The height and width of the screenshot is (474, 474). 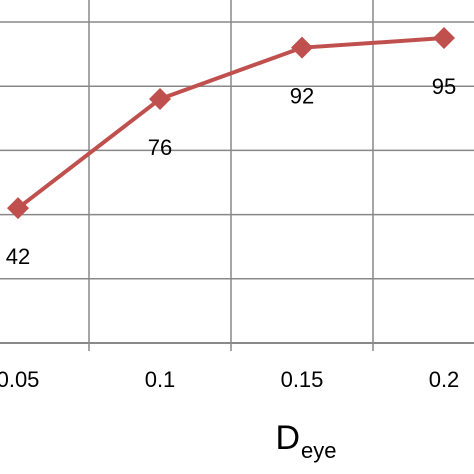 I want to click on x-tick-label: 0.2, so click(x=444, y=379).